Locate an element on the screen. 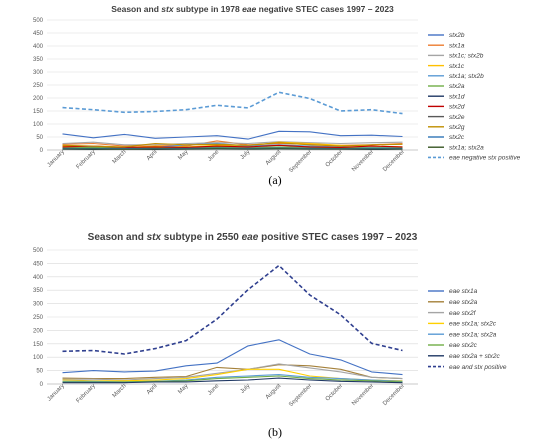 This screenshot has height=446, width=550. legend-entry: stx2c is located at coordinates (457, 137).